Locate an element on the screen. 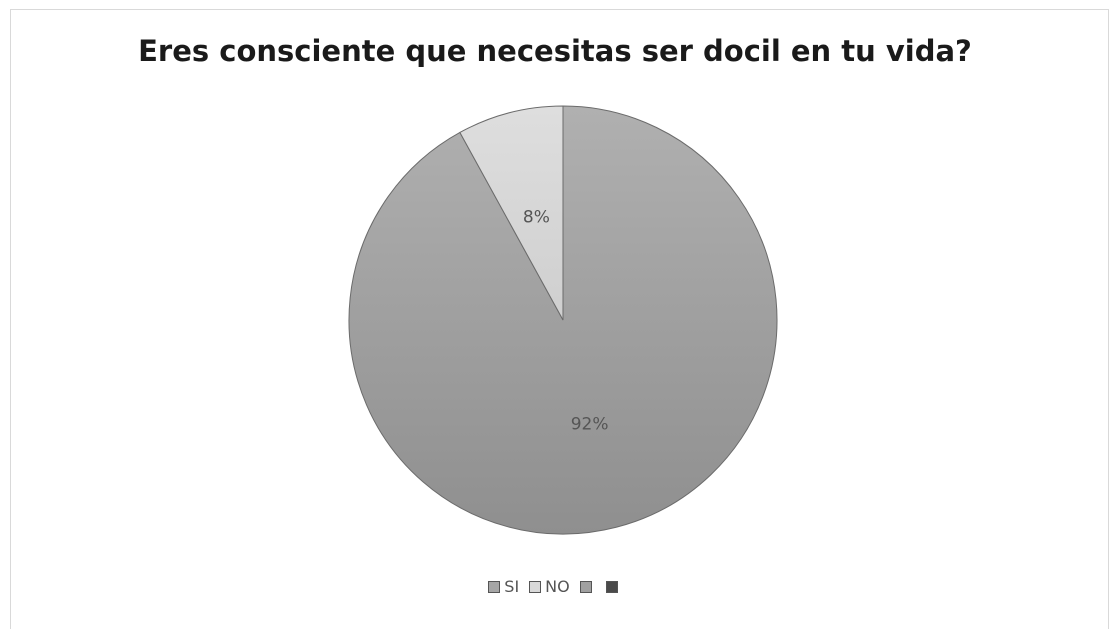 The width and height of the screenshot is (1110, 629). legend-item-si: SI is located at coordinates (503, 587).